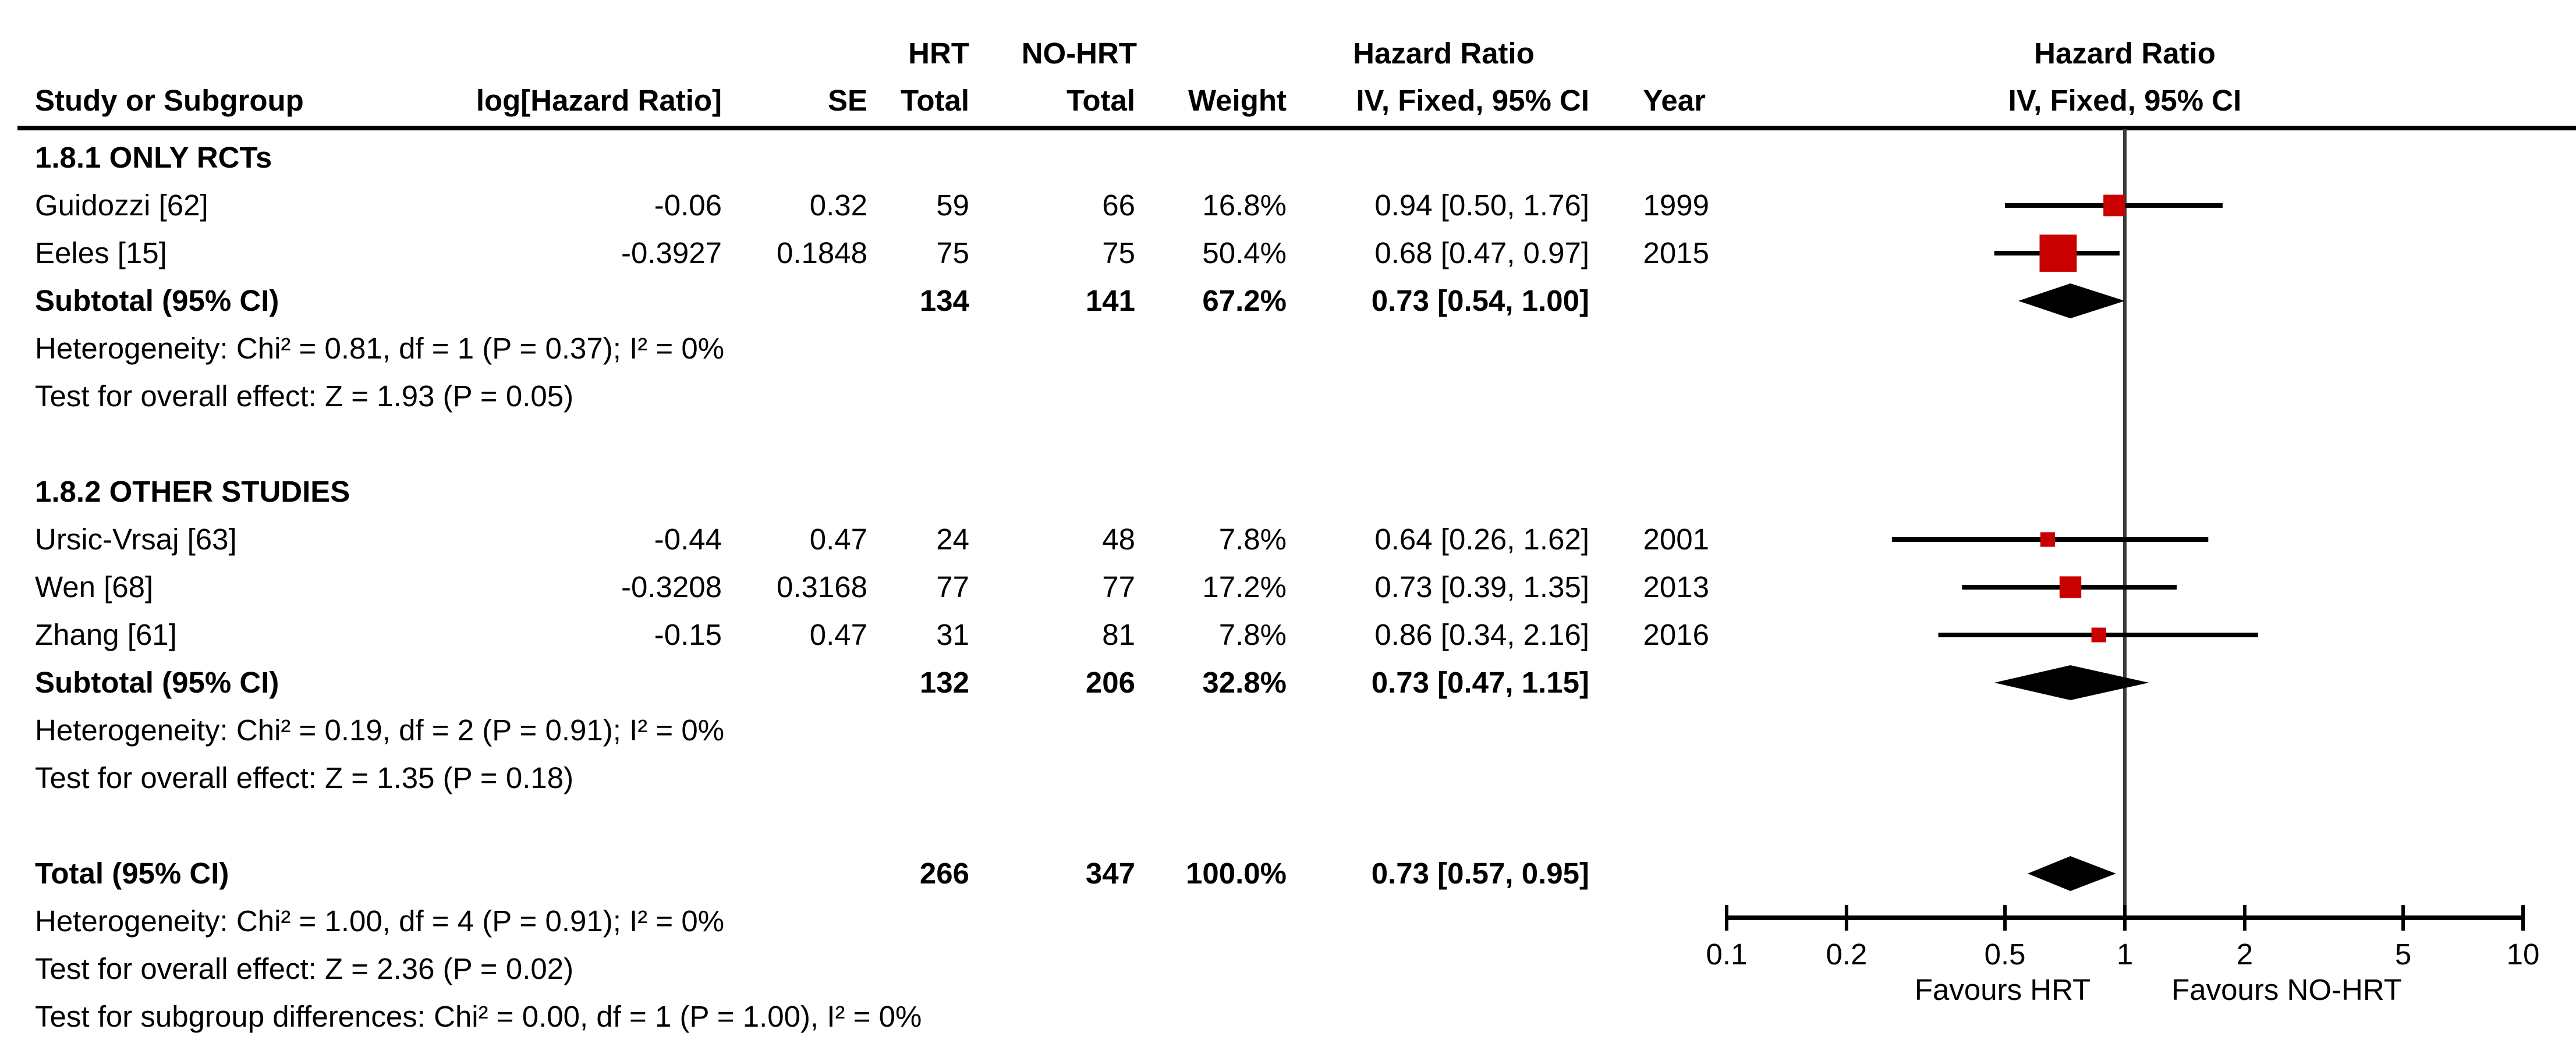 Image resolution: width=2576 pixels, height=1054 pixels. Describe the element at coordinates (938, 53) in the screenshot. I see `col-header-hrt: HRT` at that location.